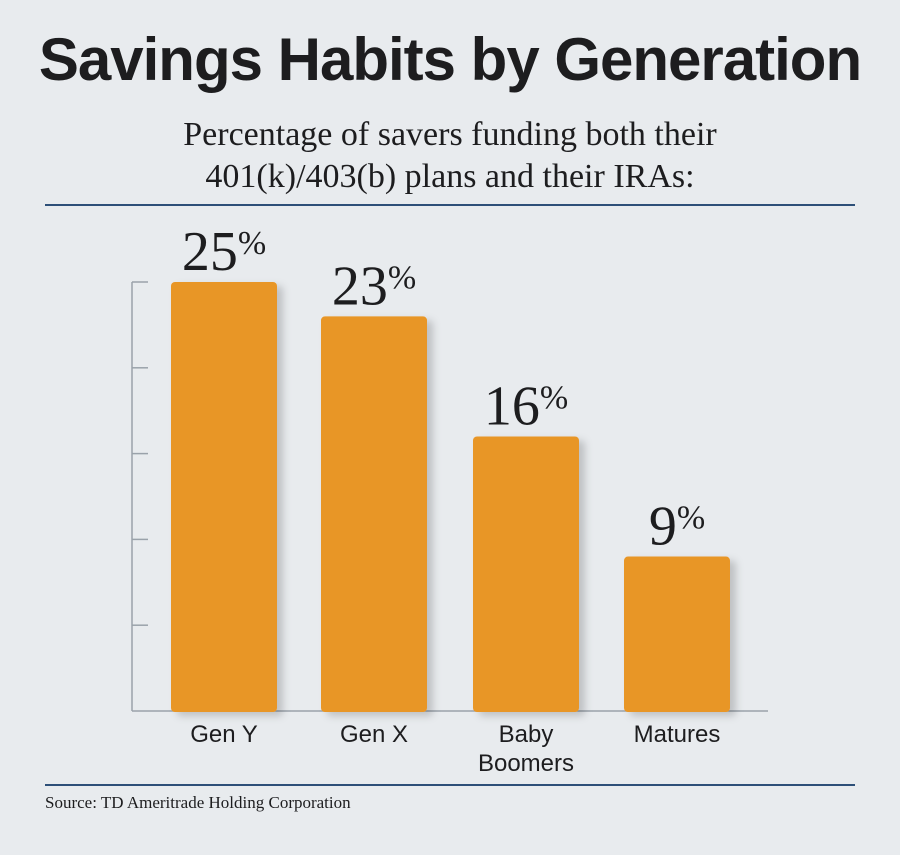 Image resolution: width=900 pixels, height=855 pixels. Describe the element at coordinates (526, 406) in the screenshot. I see `value-label: 16%` at that location.